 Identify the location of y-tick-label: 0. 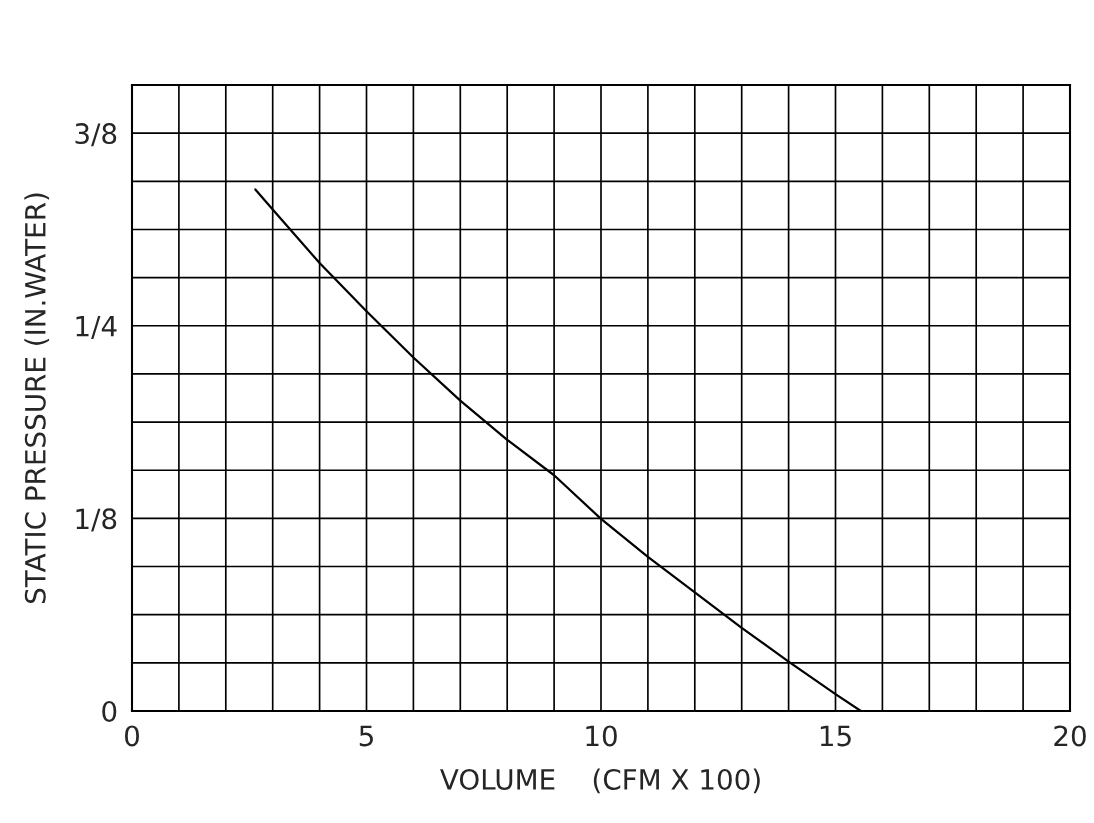
(109, 711).